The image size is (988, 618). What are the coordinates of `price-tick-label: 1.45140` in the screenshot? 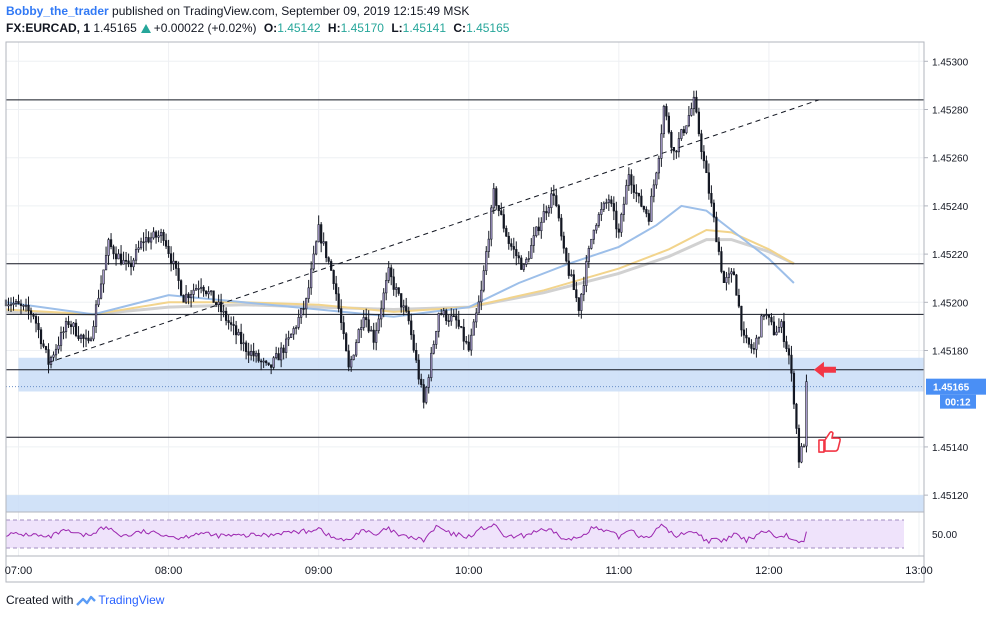 It's located at (950, 448).